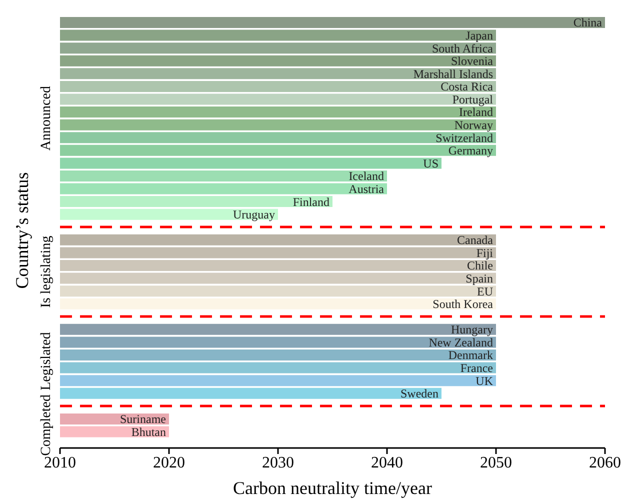 This screenshot has width=629, height=502. I want to click on y-tick-label: Spain, so click(479, 278).